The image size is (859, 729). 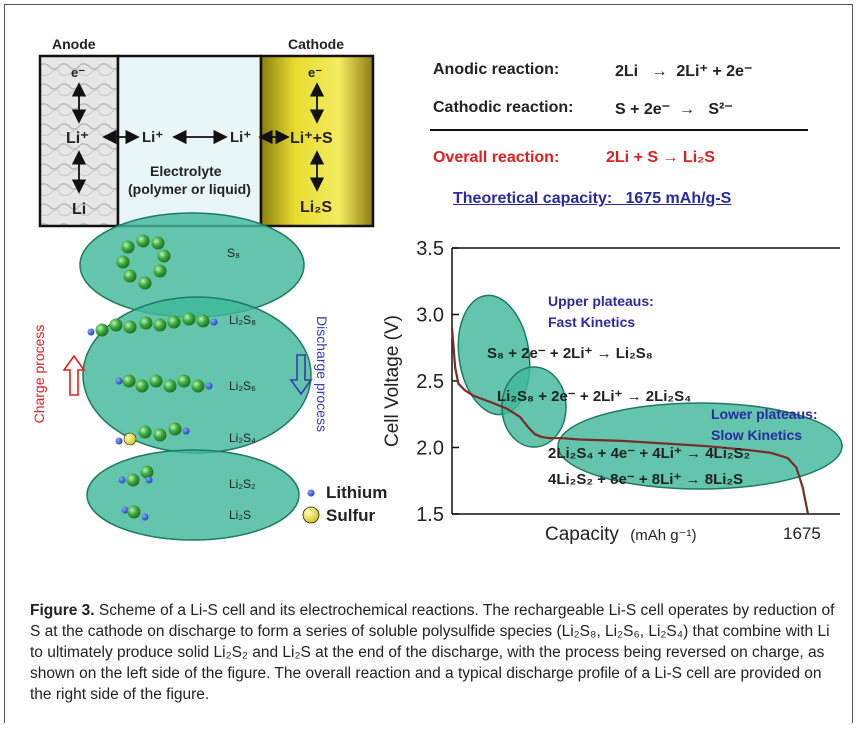 I want to click on cathode-label: Cathode, so click(x=316, y=44).